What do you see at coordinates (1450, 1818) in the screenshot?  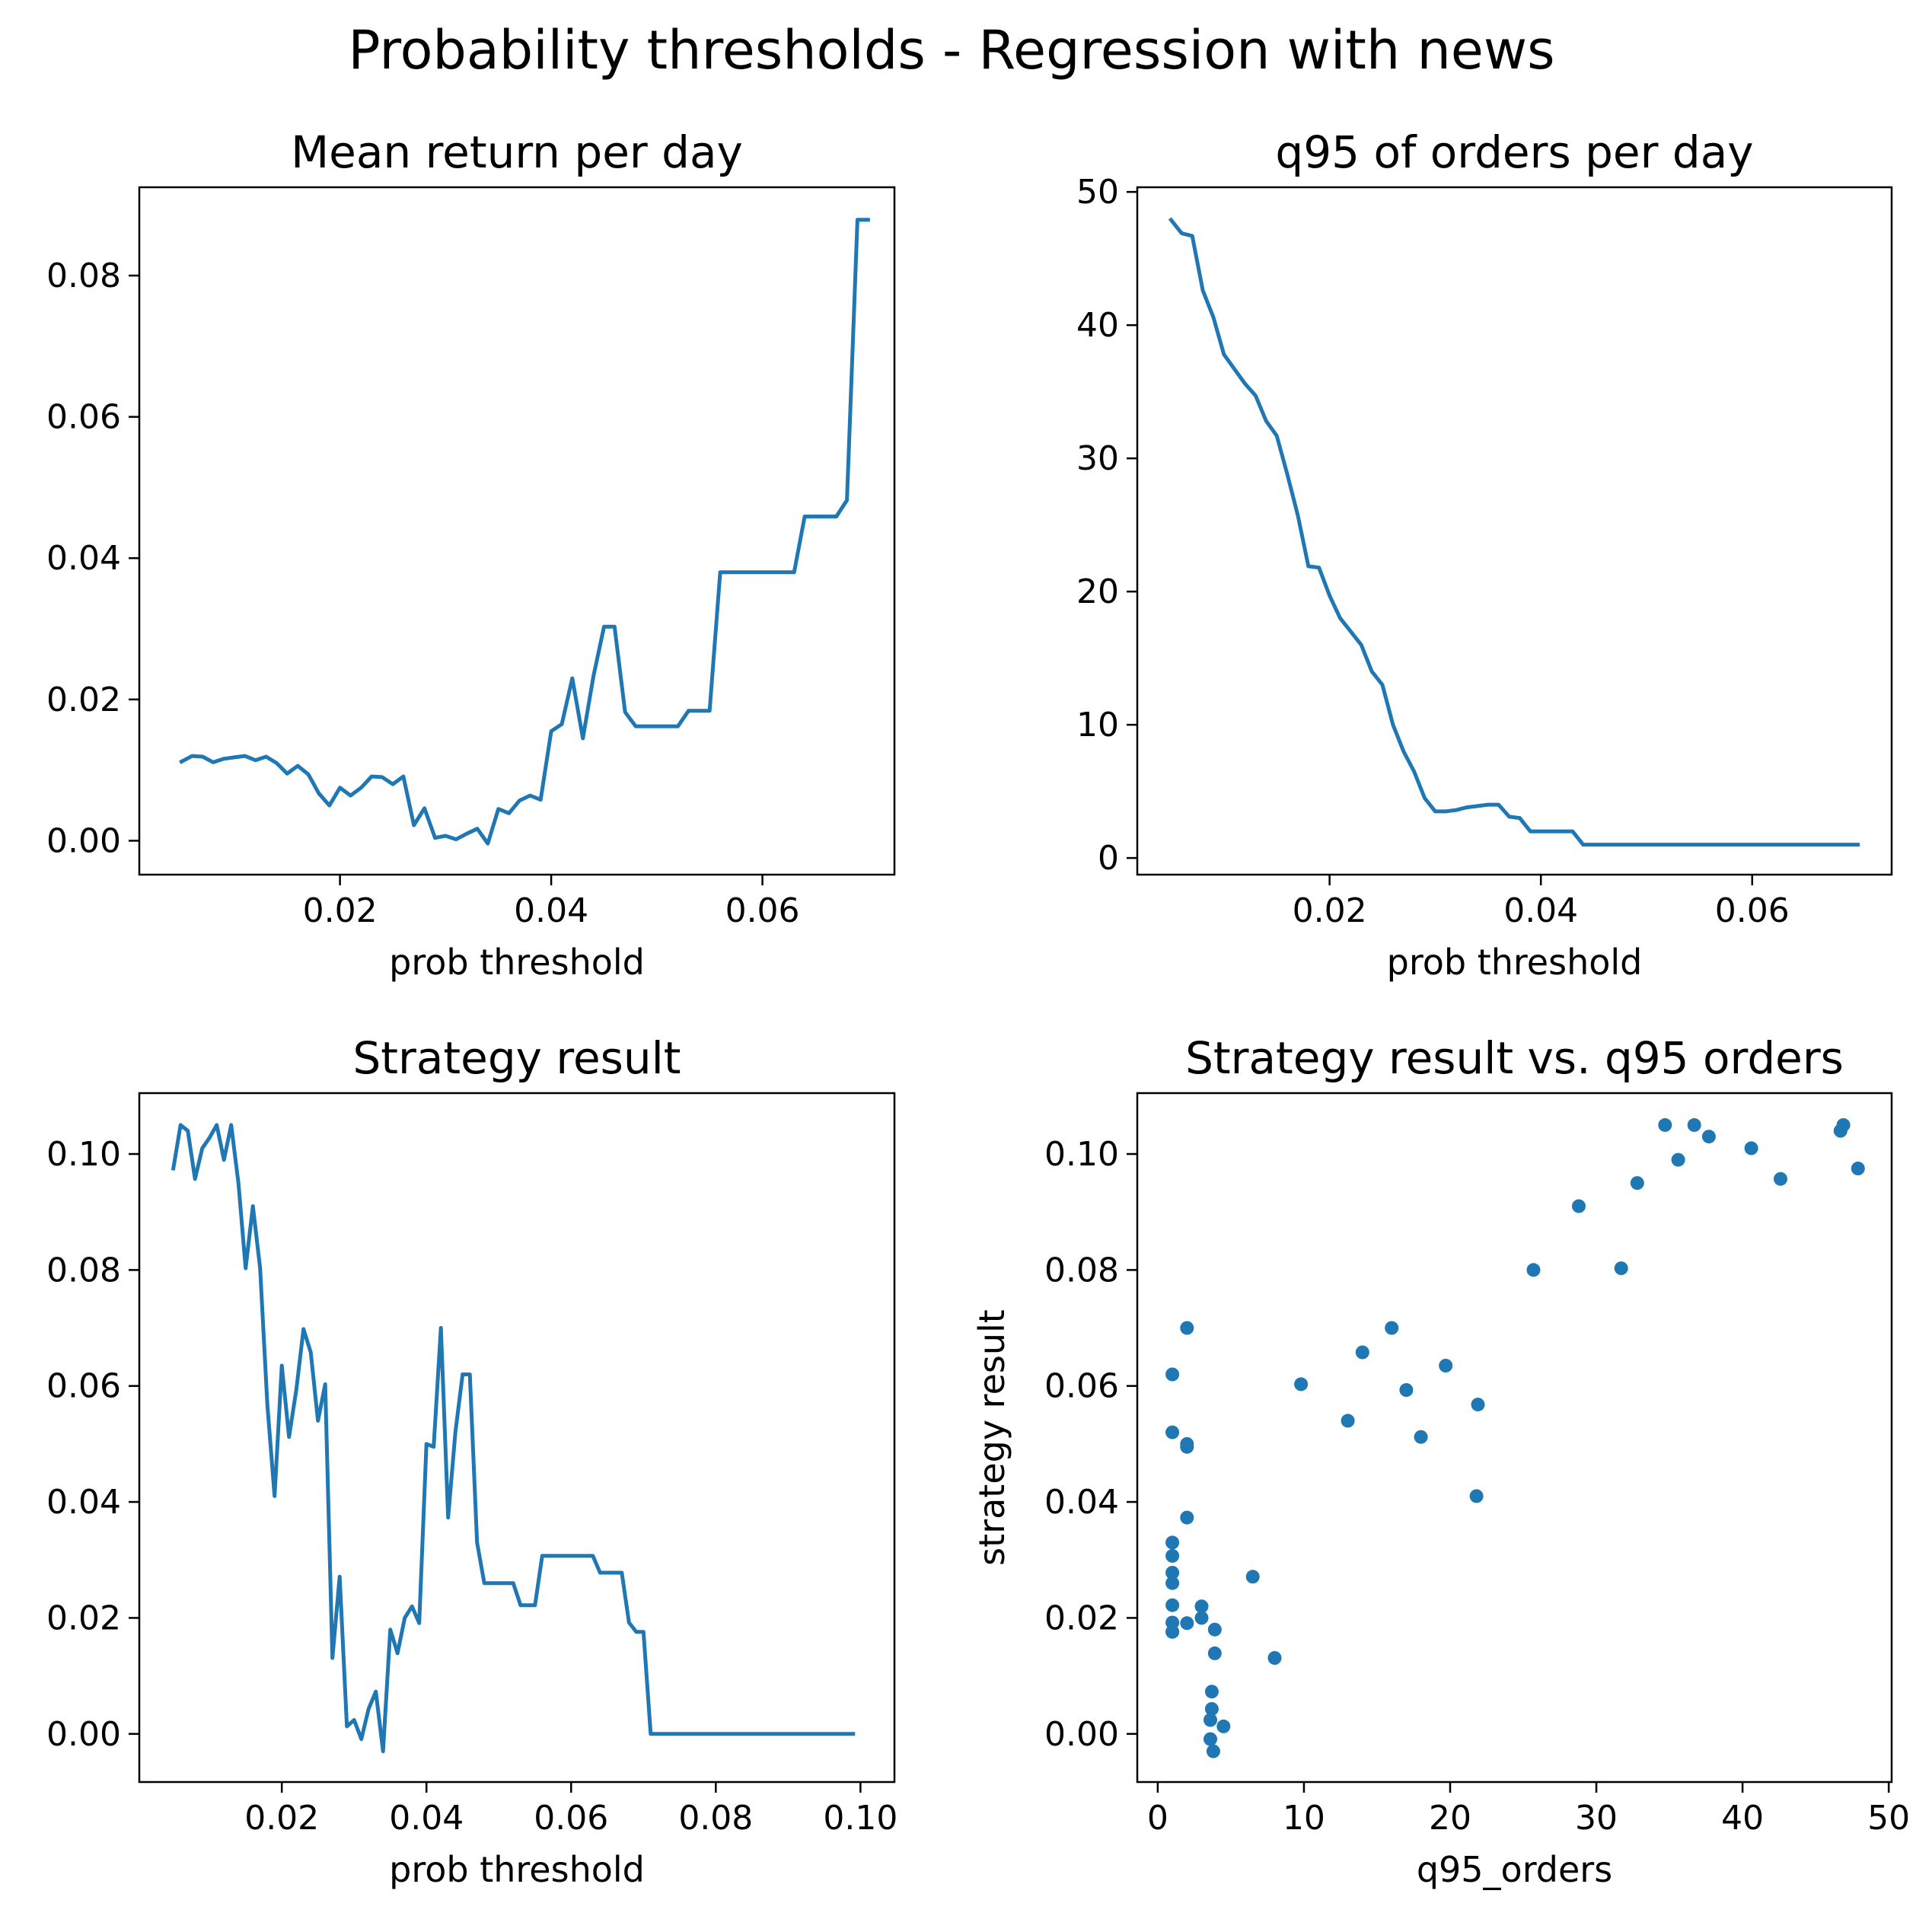 I see `x-tick-label: 20` at bounding box center [1450, 1818].